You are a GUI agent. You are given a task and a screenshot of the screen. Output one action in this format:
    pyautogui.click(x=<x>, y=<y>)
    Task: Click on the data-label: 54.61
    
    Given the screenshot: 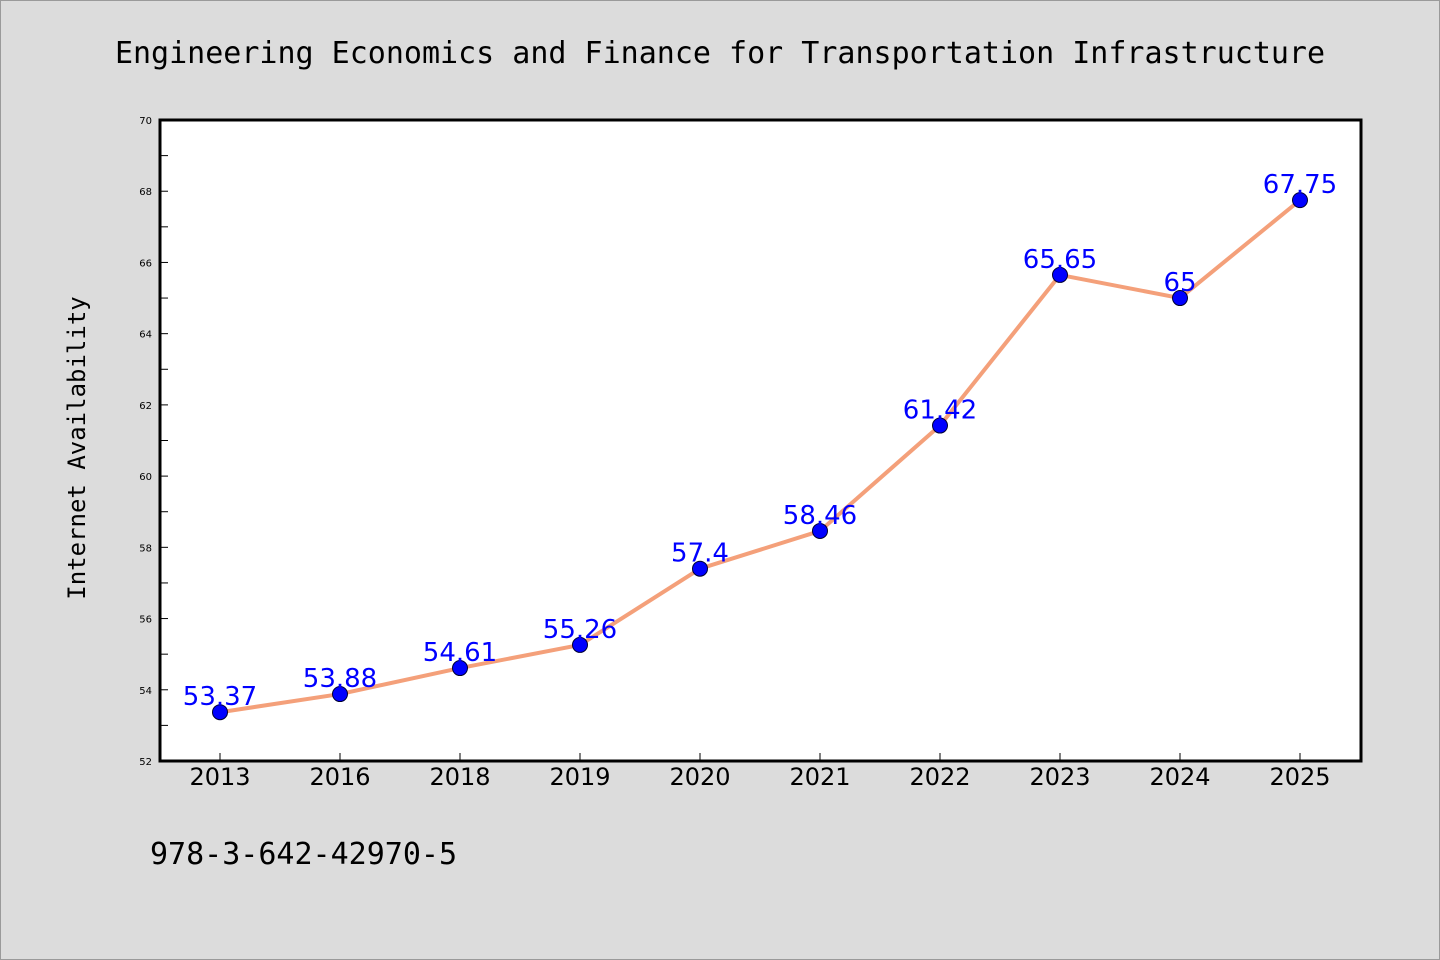 What is the action you would take?
    pyautogui.click(x=460, y=653)
    